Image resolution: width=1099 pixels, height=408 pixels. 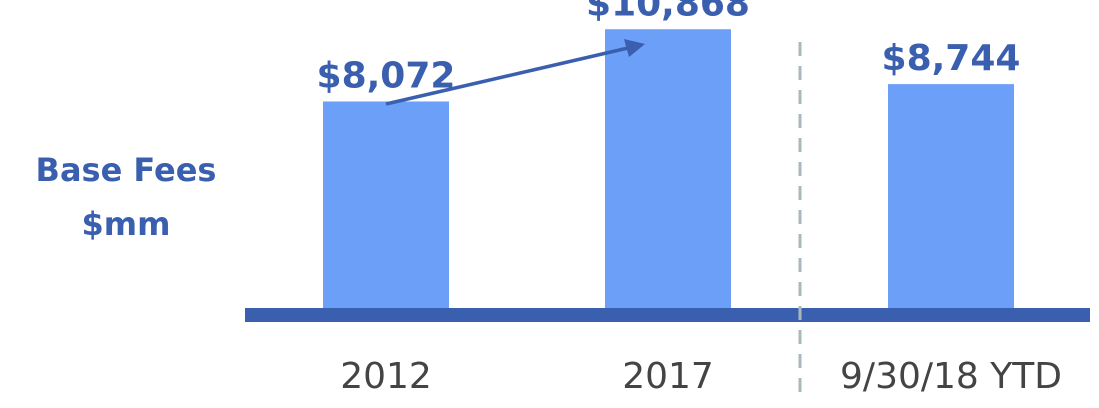 What do you see at coordinates (668, 376) in the screenshot?
I see `tick-label-2017: 2017` at bounding box center [668, 376].